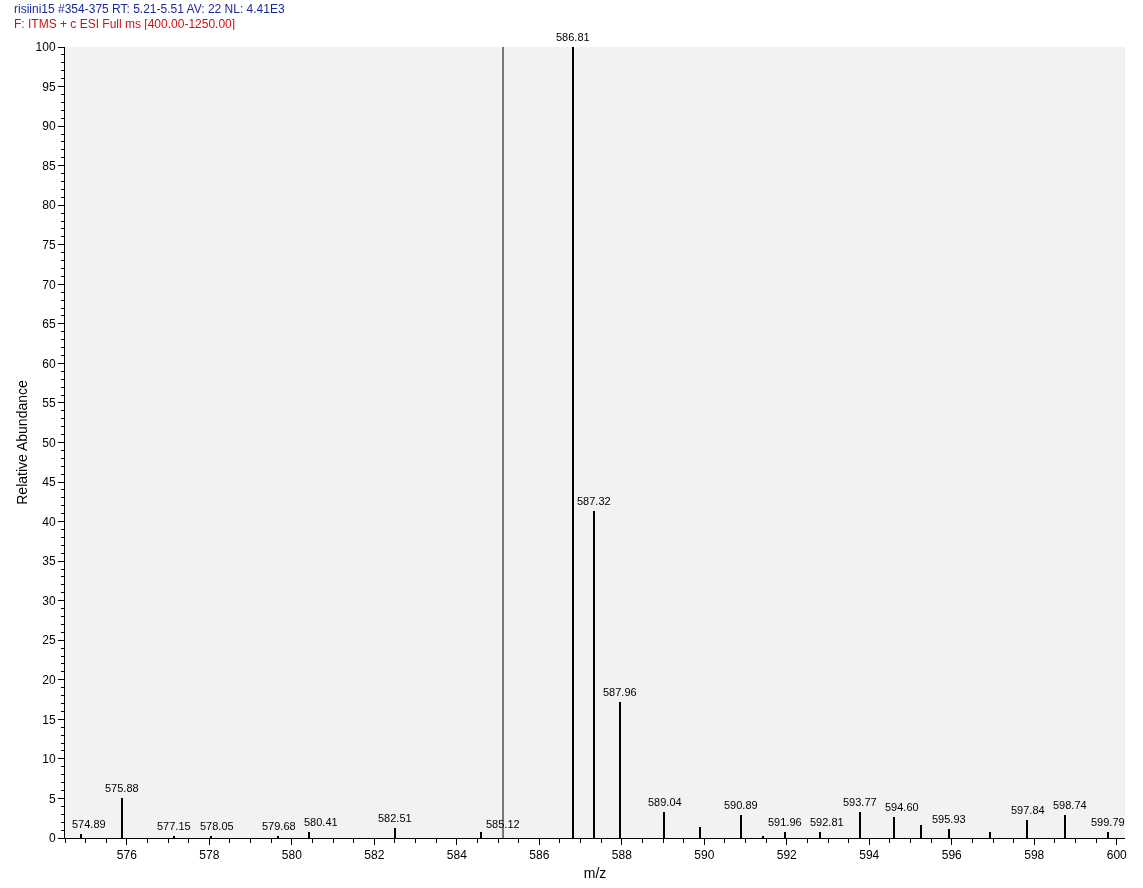 This screenshot has height=888, width=1143. Describe the element at coordinates (665, 802) in the screenshot. I see `annotation: 589.04` at that location.